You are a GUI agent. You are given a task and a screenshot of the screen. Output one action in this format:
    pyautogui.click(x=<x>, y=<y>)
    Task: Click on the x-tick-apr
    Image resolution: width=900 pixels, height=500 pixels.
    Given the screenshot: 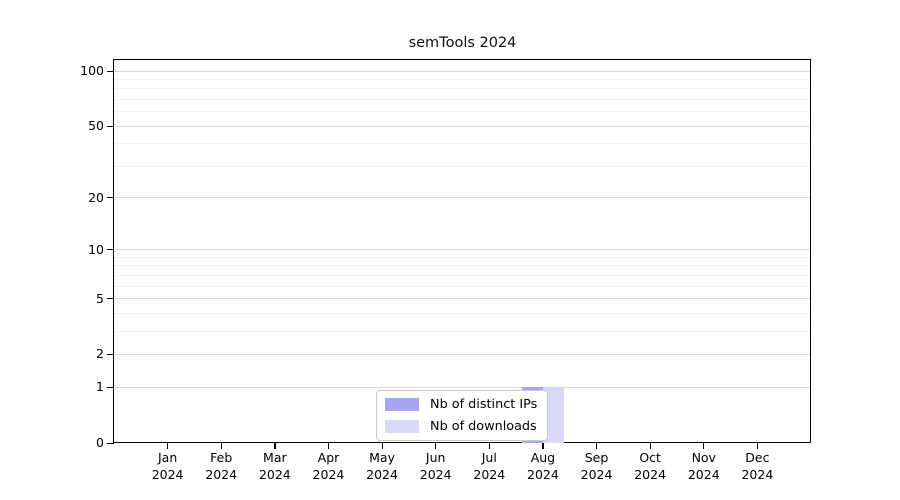 What is the action you would take?
    pyautogui.click(x=328, y=446)
    